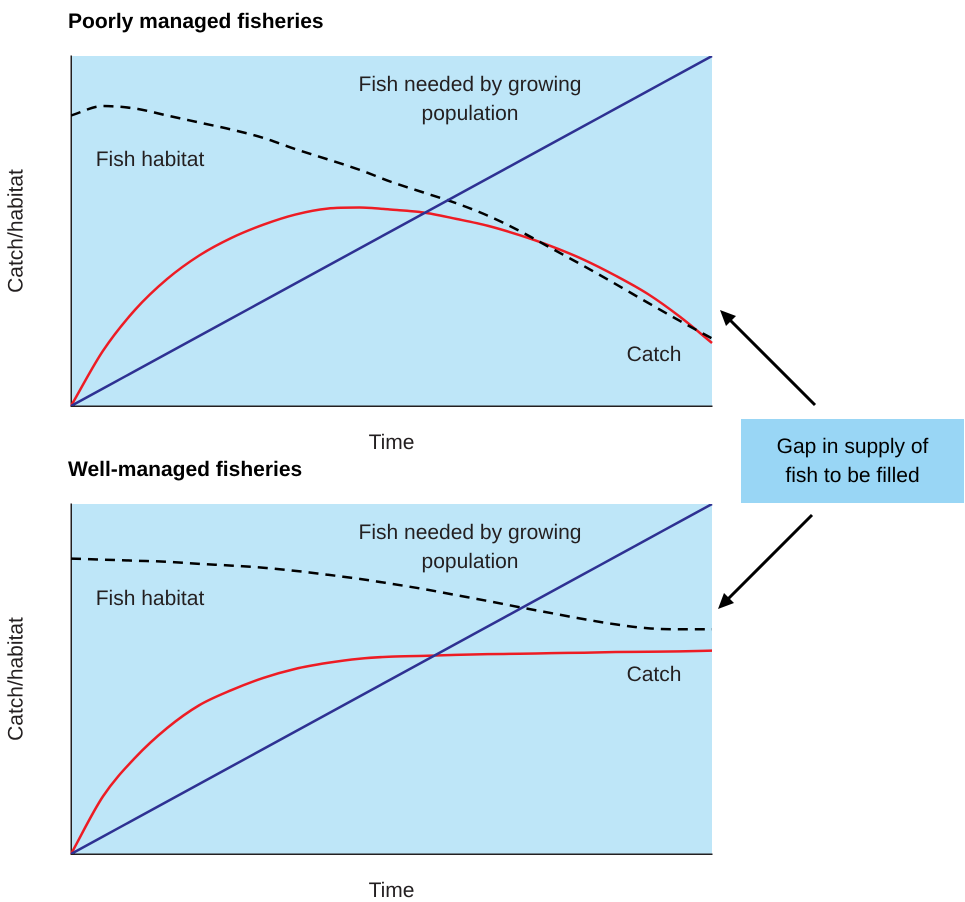  What do you see at coordinates (196, 22) in the screenshot?
I see `chart-title: Poorly managed fisheries` at bounding box center [196, 22].